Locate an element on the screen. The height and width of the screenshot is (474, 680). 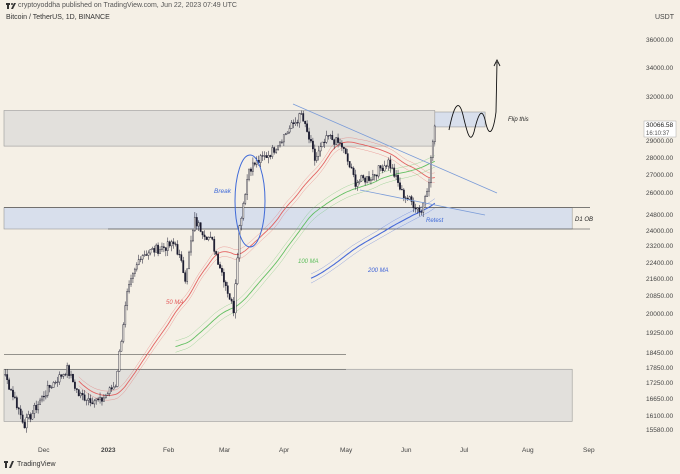
x-tick-label: Aug is located at coordinates (528, 450).